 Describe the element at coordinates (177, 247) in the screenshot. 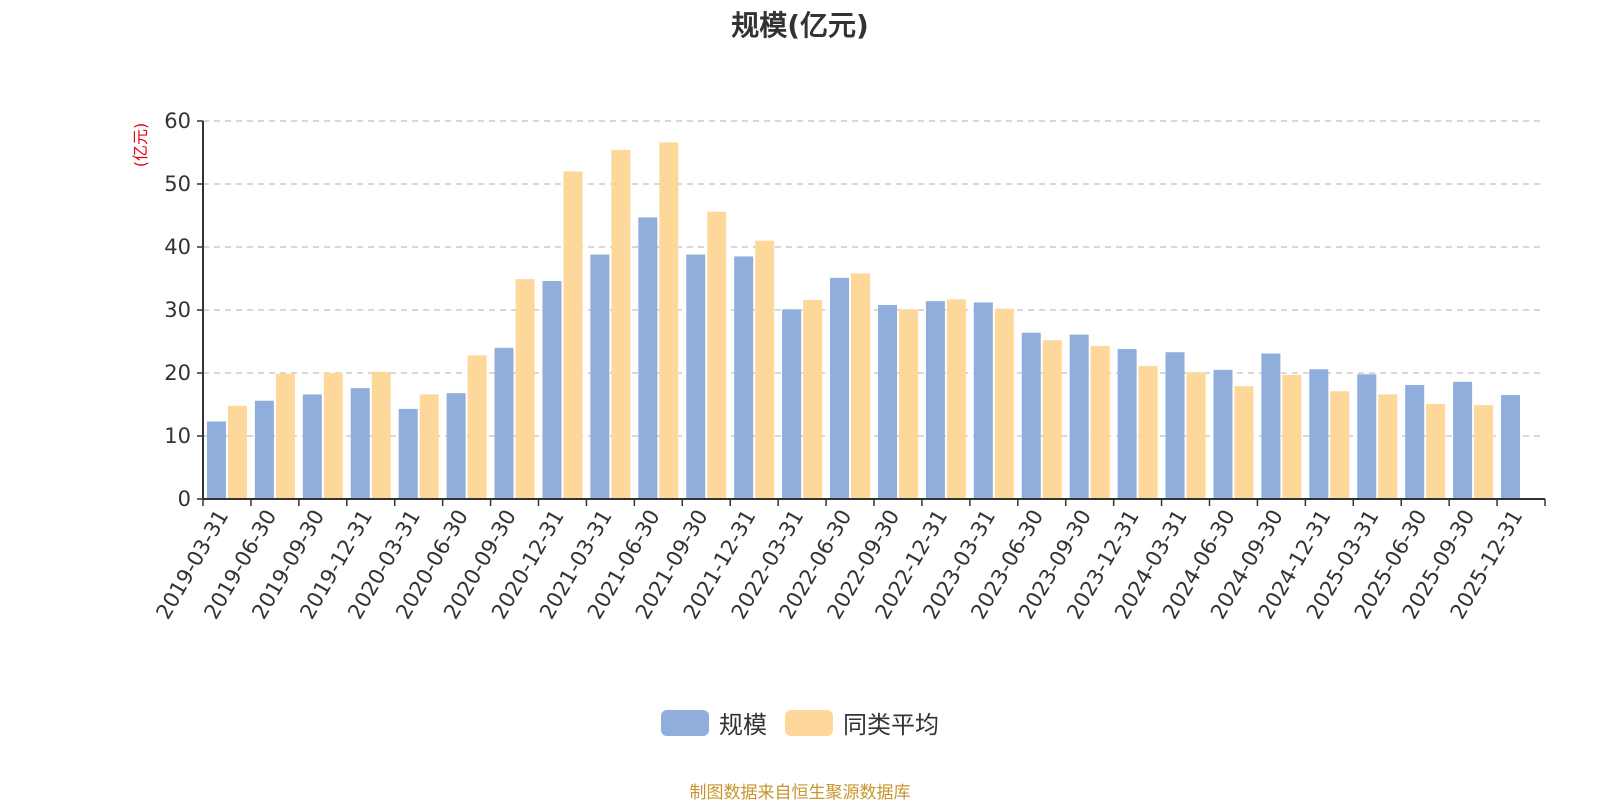

I see `y-tick-label: 40` at that location.